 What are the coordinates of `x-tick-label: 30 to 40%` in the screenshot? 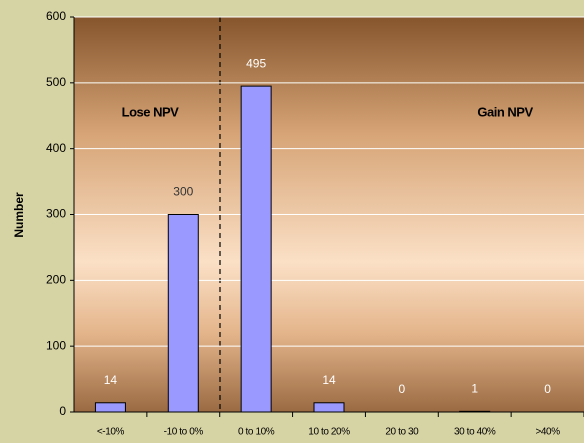 It's located at (475, 432).